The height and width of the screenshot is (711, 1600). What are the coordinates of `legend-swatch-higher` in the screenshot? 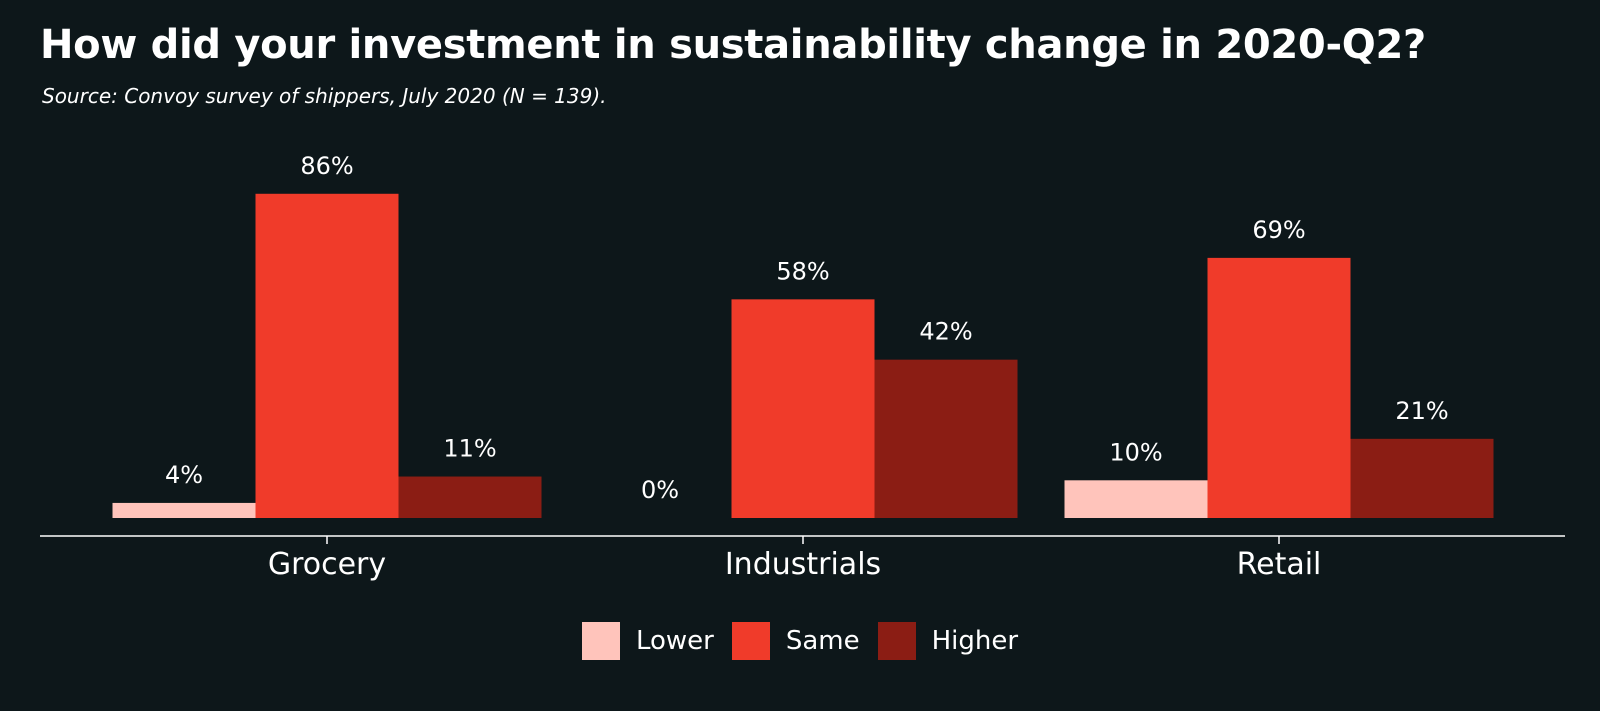 It's located at (896, 641).